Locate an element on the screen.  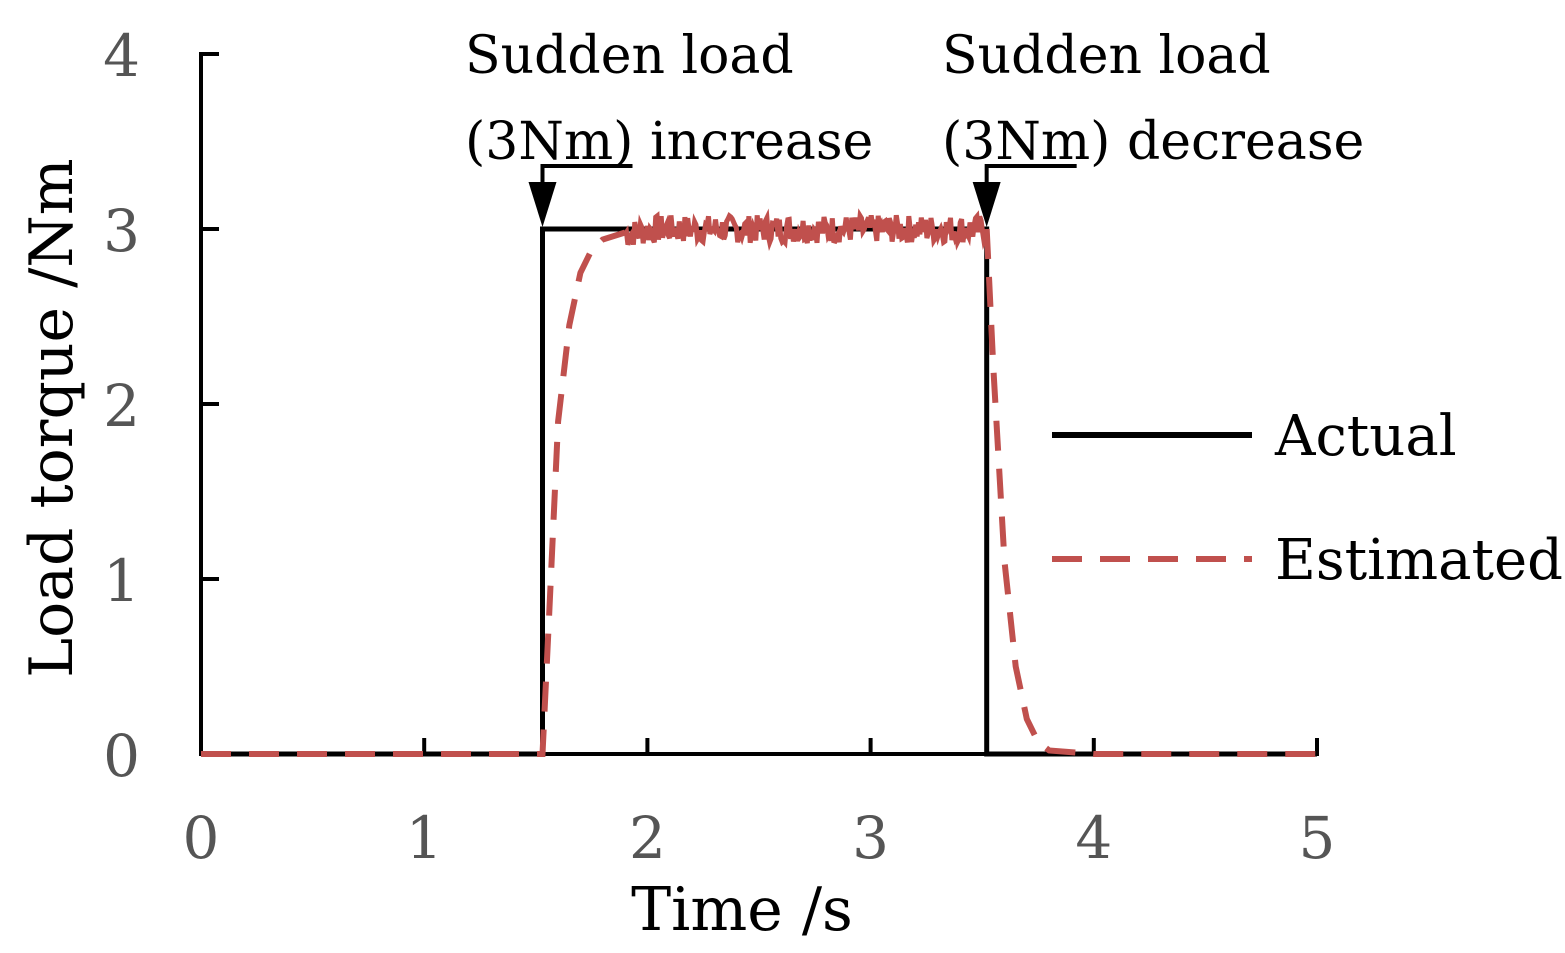
y-tick-label: 2 is located at coordinates (121, 406).